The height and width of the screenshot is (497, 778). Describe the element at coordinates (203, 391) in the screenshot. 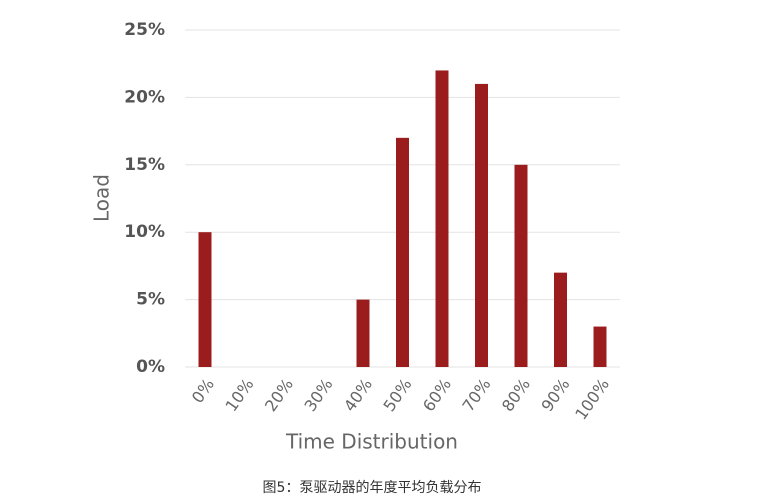

I see `x-tick-label: 0%` at that location.